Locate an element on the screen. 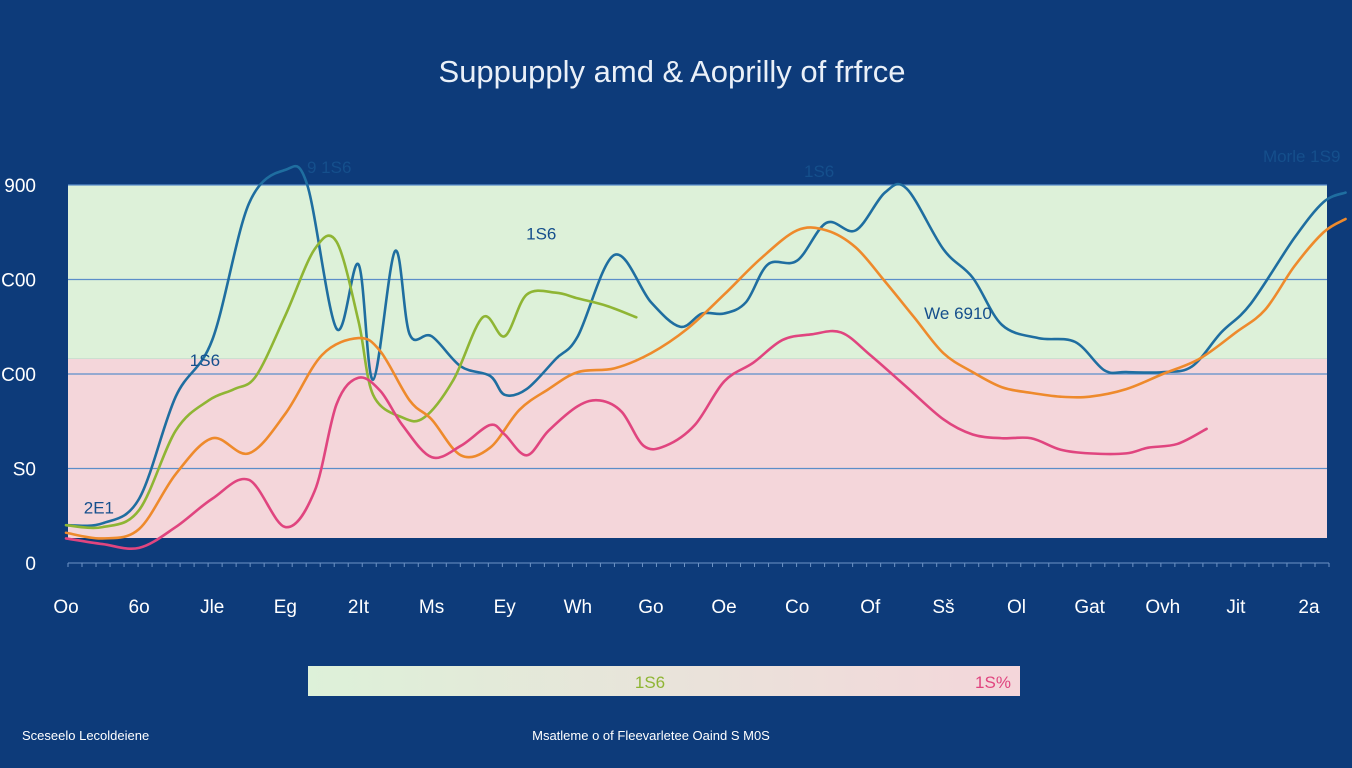 Image resolution: width=1352 pixels, height=768 pixels. x-tick-label: Ovh is located at coordinates (1162, 607).